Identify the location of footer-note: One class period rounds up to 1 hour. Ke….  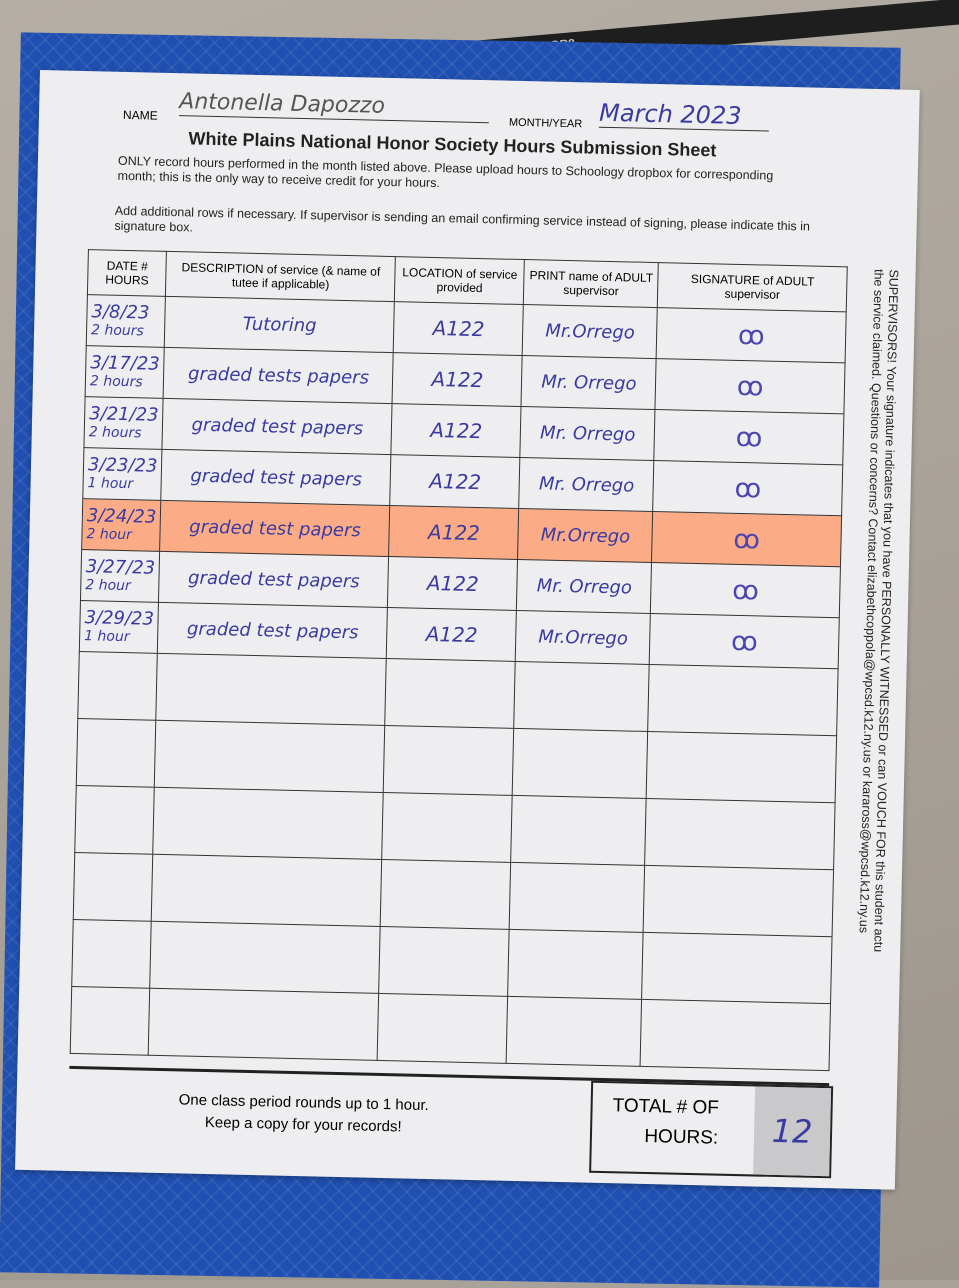
(303, 1114).